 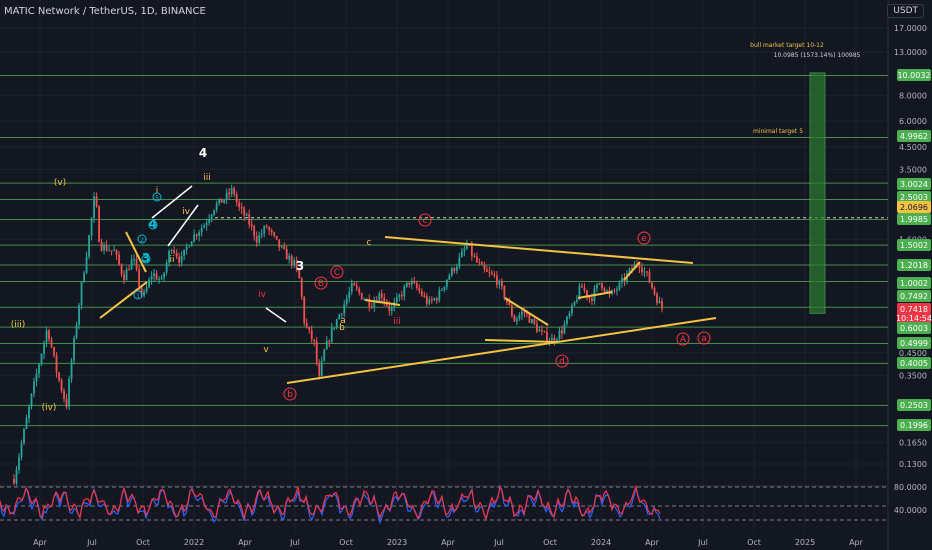 What do you see at coordinates (186, 212) in the screenshot?
I see `wave-label: iv` at bounding box center [186, 212].